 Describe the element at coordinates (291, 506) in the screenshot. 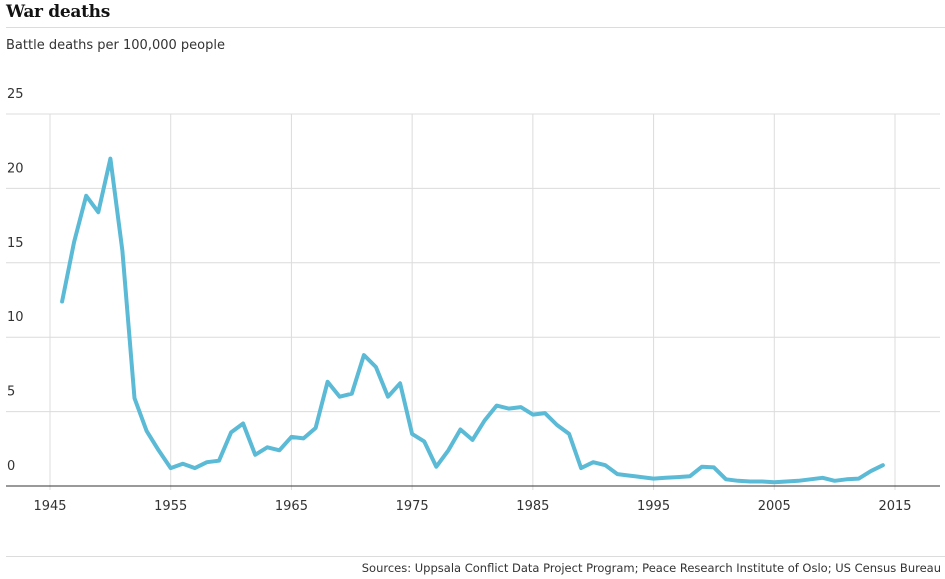

I see `x-tick-label: 1965` at that location.